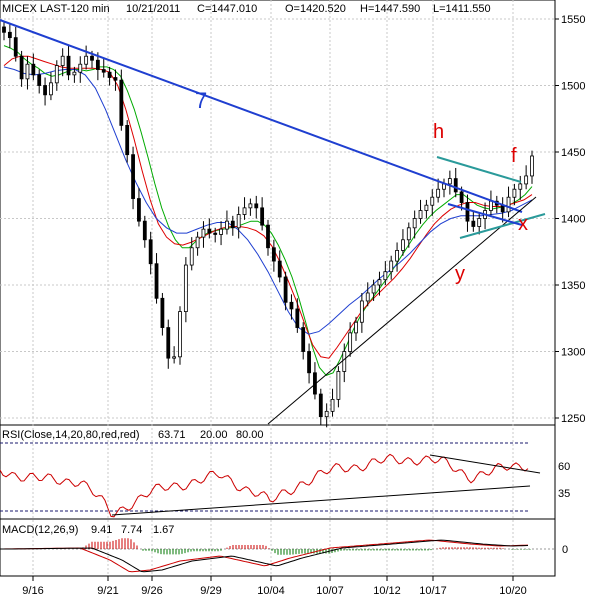 Image resolution: width=591 pixels, height=600 pixels. What do you see at coordinates (101, 530) in the screenshot?
I see `macd-value-1: 9.41` at bounding box center [101, 530].